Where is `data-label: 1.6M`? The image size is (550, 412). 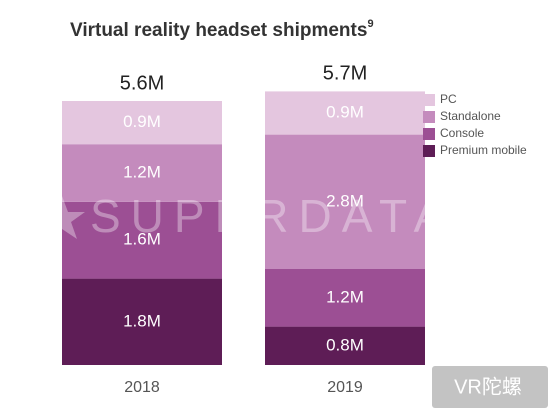 data-label: 1.6M is located at coordinates (142, 239).